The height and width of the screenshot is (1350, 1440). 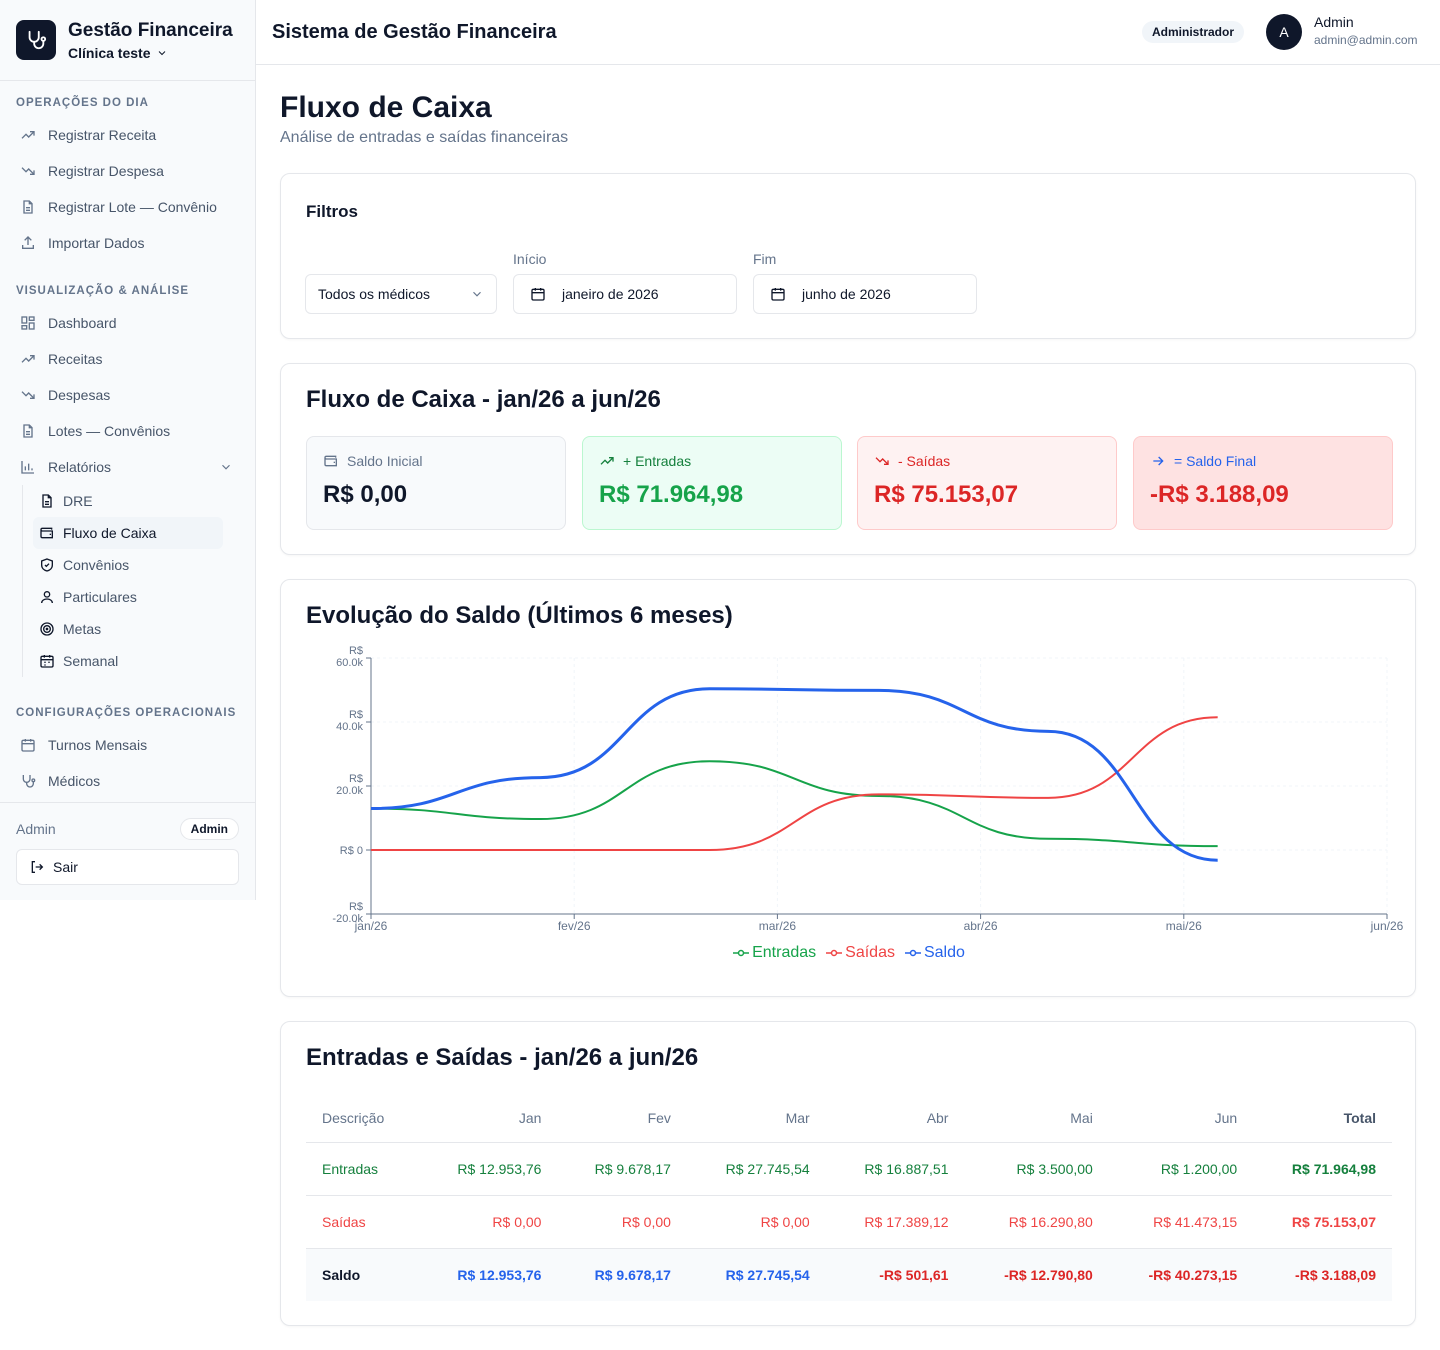 I want to click on y-tick-label: R$ 40.0k, so click(x=349, y=721).